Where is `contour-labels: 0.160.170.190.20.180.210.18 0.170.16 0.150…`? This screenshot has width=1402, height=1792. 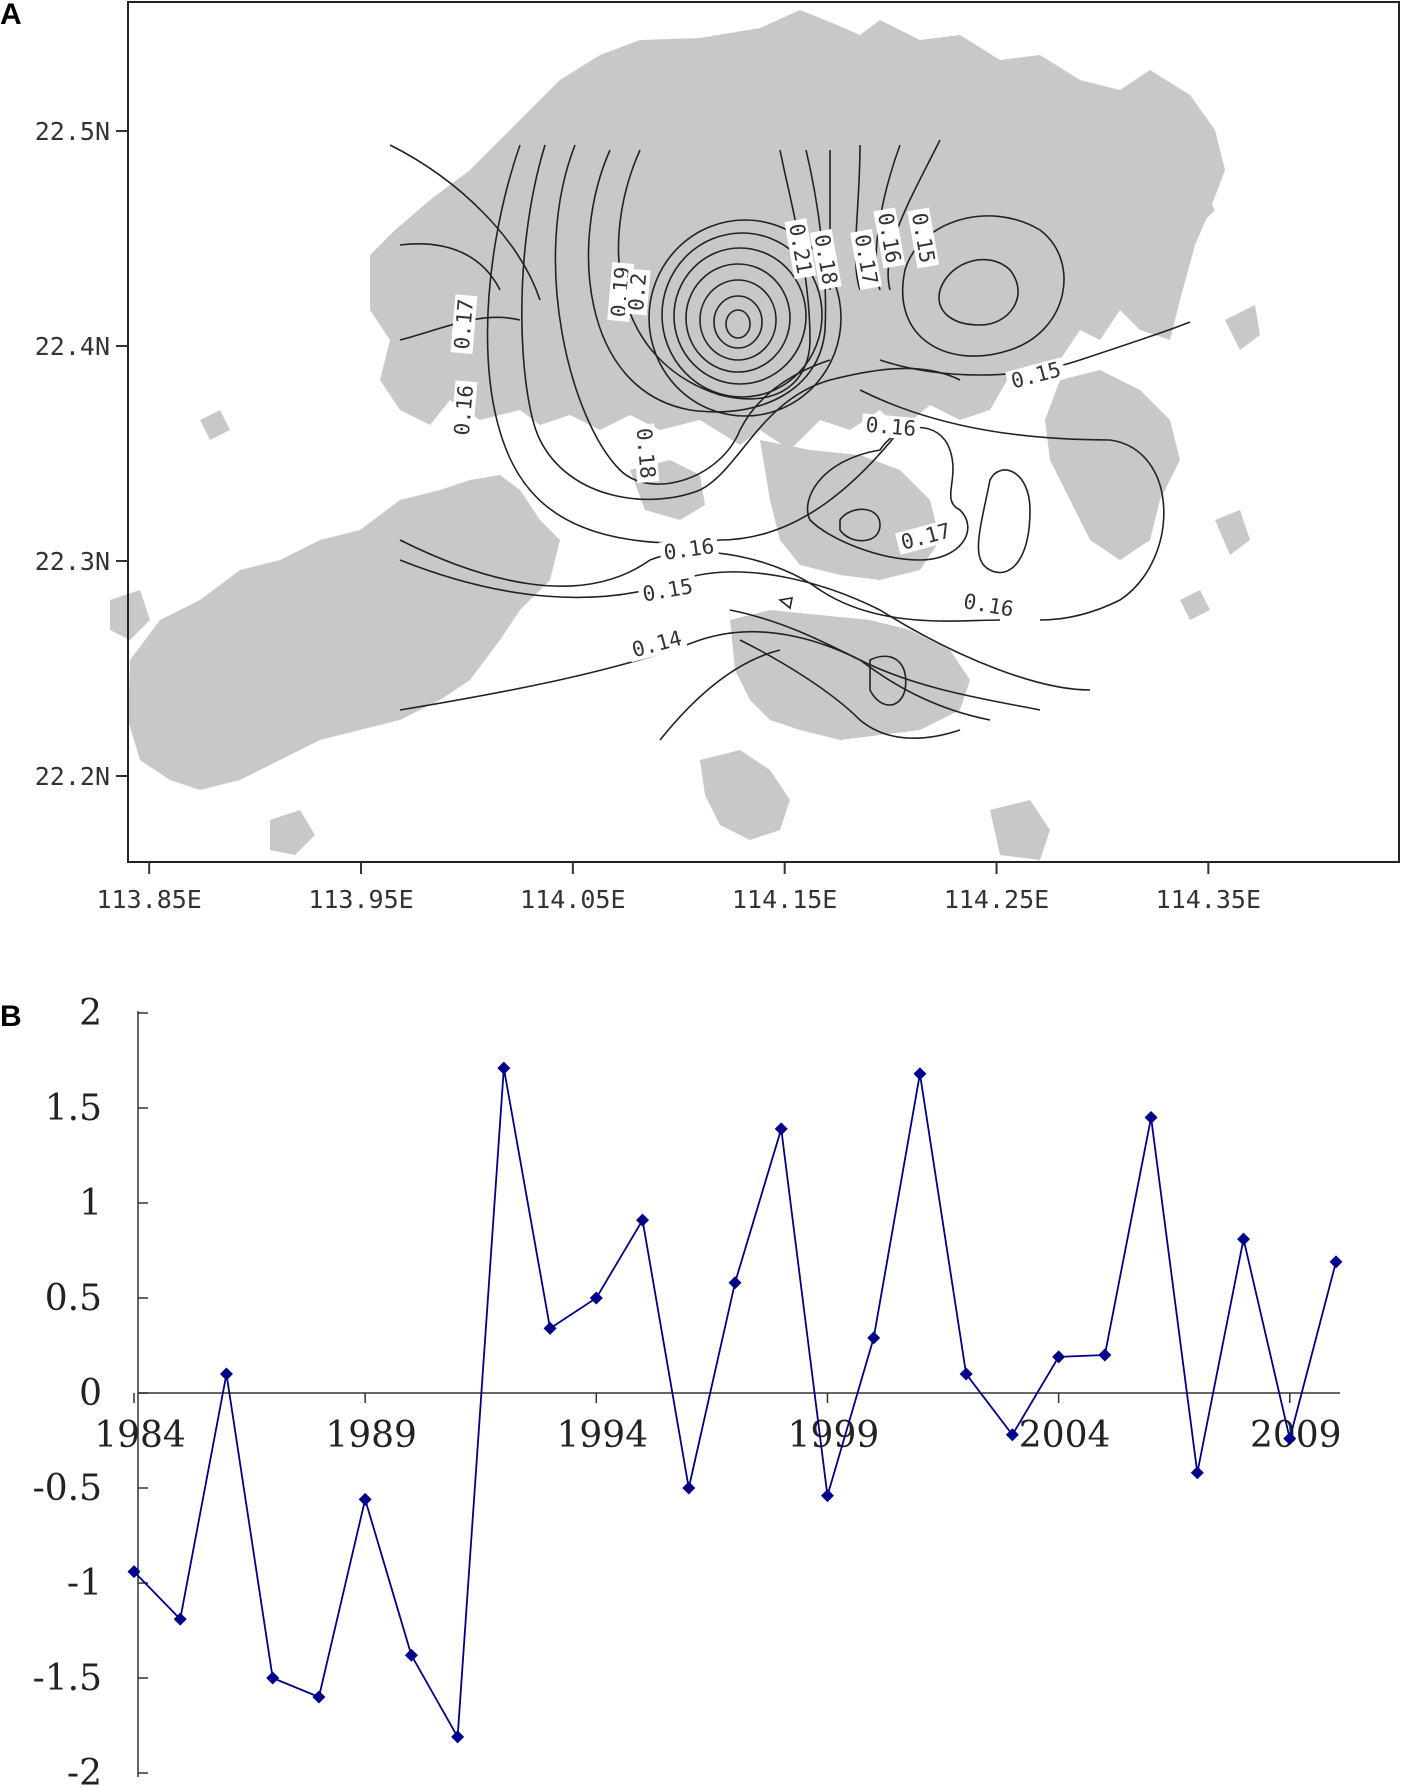 contour-labels: 0.160.170.190.20.180.210.18 0.170.16 0.150… is located at coordinates (758, 435).